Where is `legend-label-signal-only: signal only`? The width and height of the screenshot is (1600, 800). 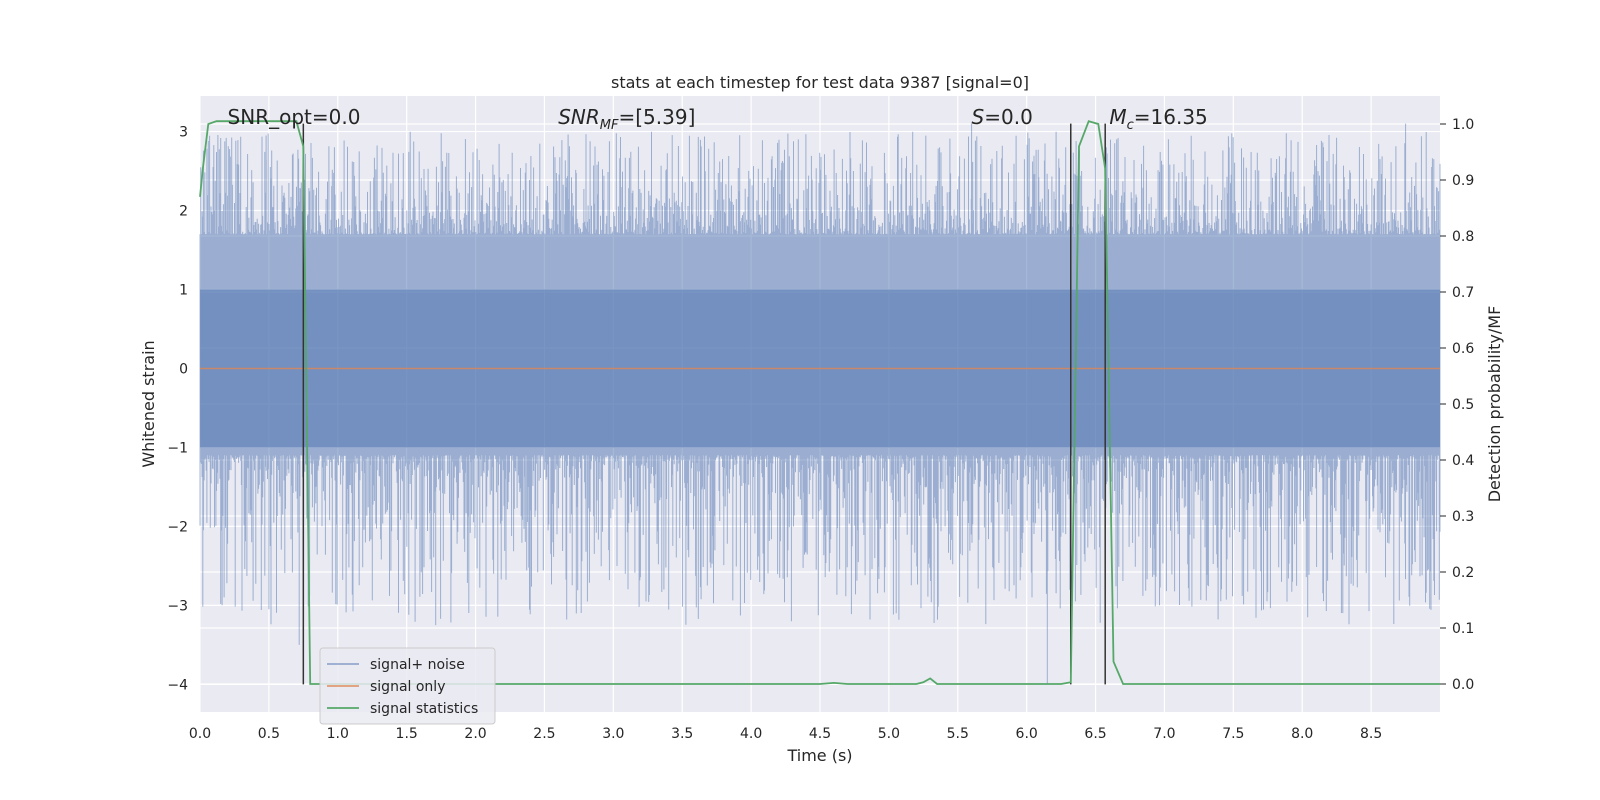
legend-label-signal-only: signal only is located at coordinates (407, 687).